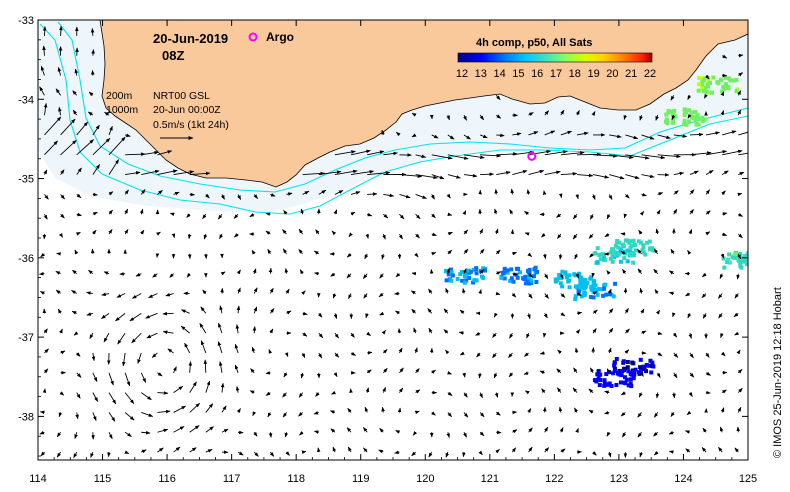 Image resolution: width=790 pixels, height=492 pixels. What do you see at coordinates (119, 96) in the screenshot?
I see `legend-200m: 200m` at bounding box center [119, 96].